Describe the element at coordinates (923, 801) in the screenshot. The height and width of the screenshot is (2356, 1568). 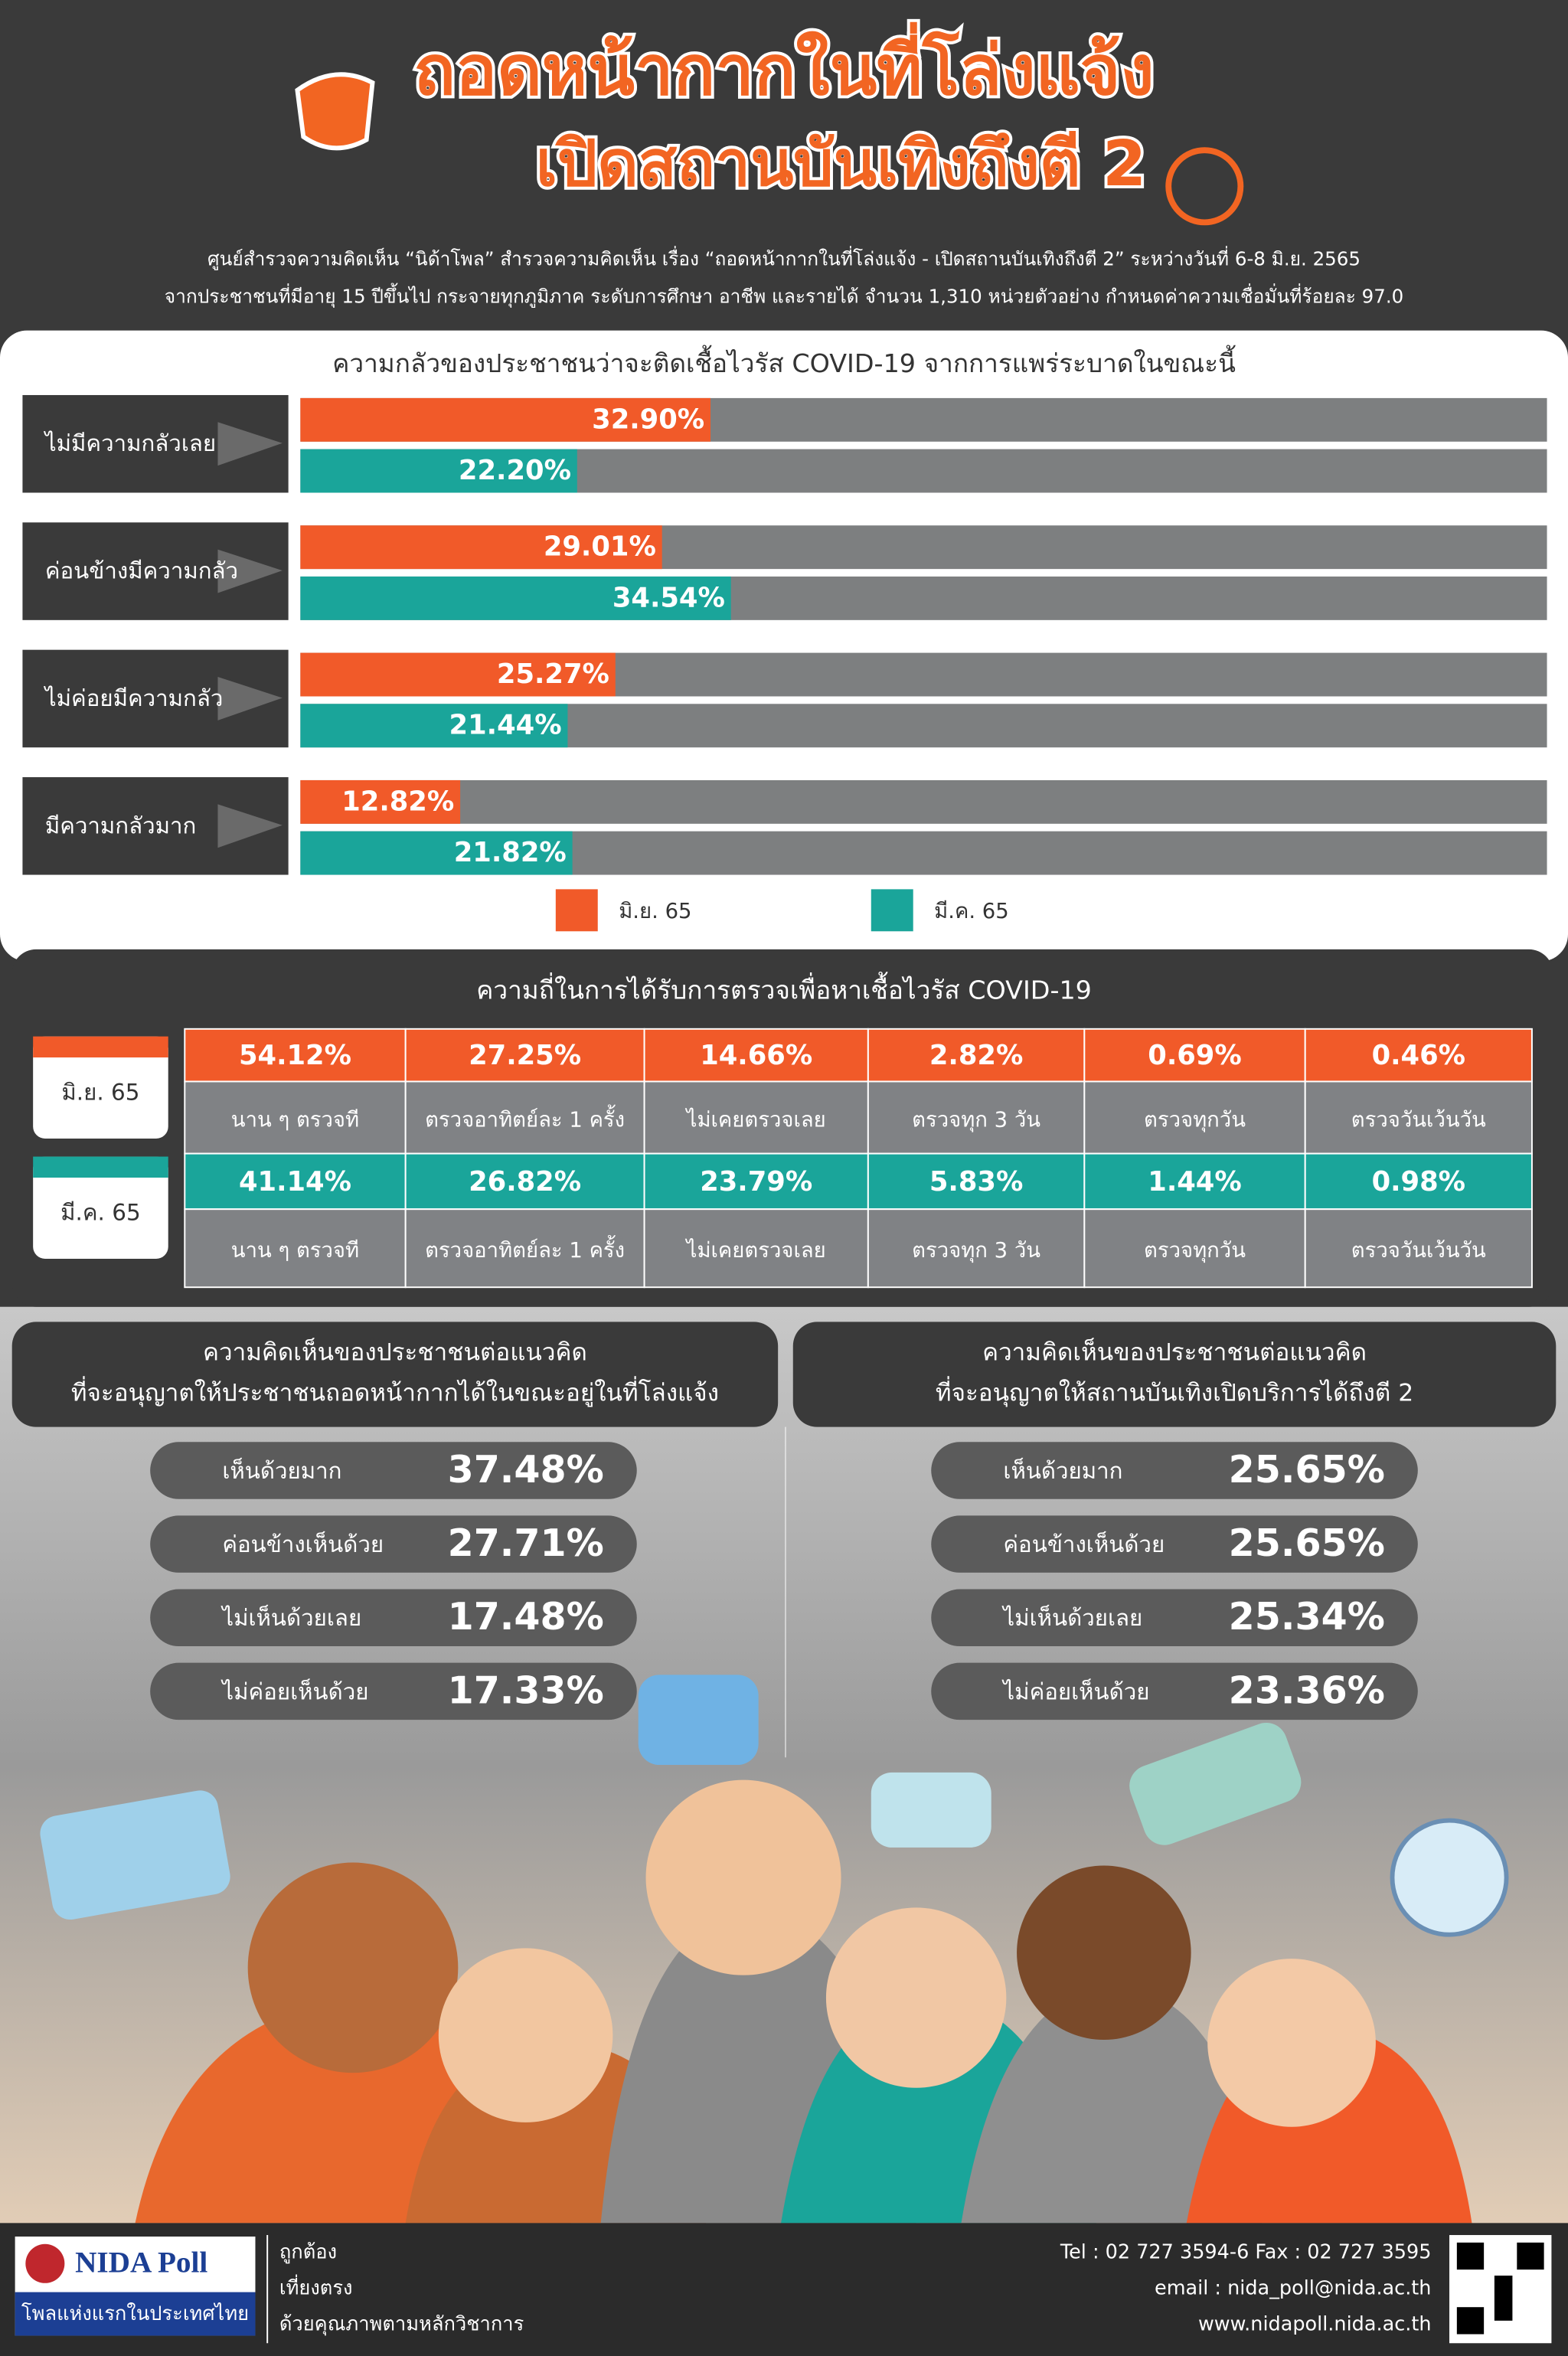
I see `bar-track` at that location.